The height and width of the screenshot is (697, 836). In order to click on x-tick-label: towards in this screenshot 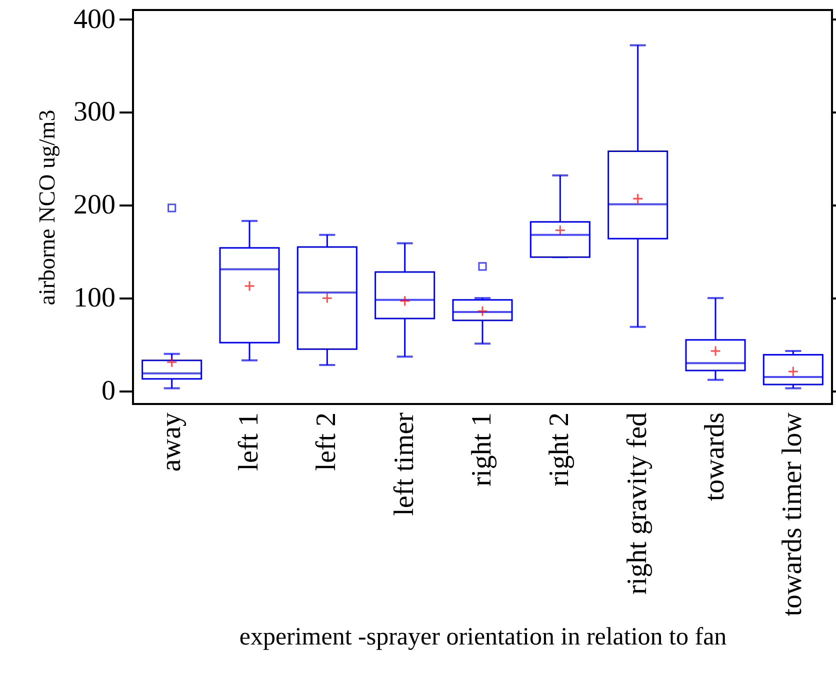, I will do `click(715, 457)`.